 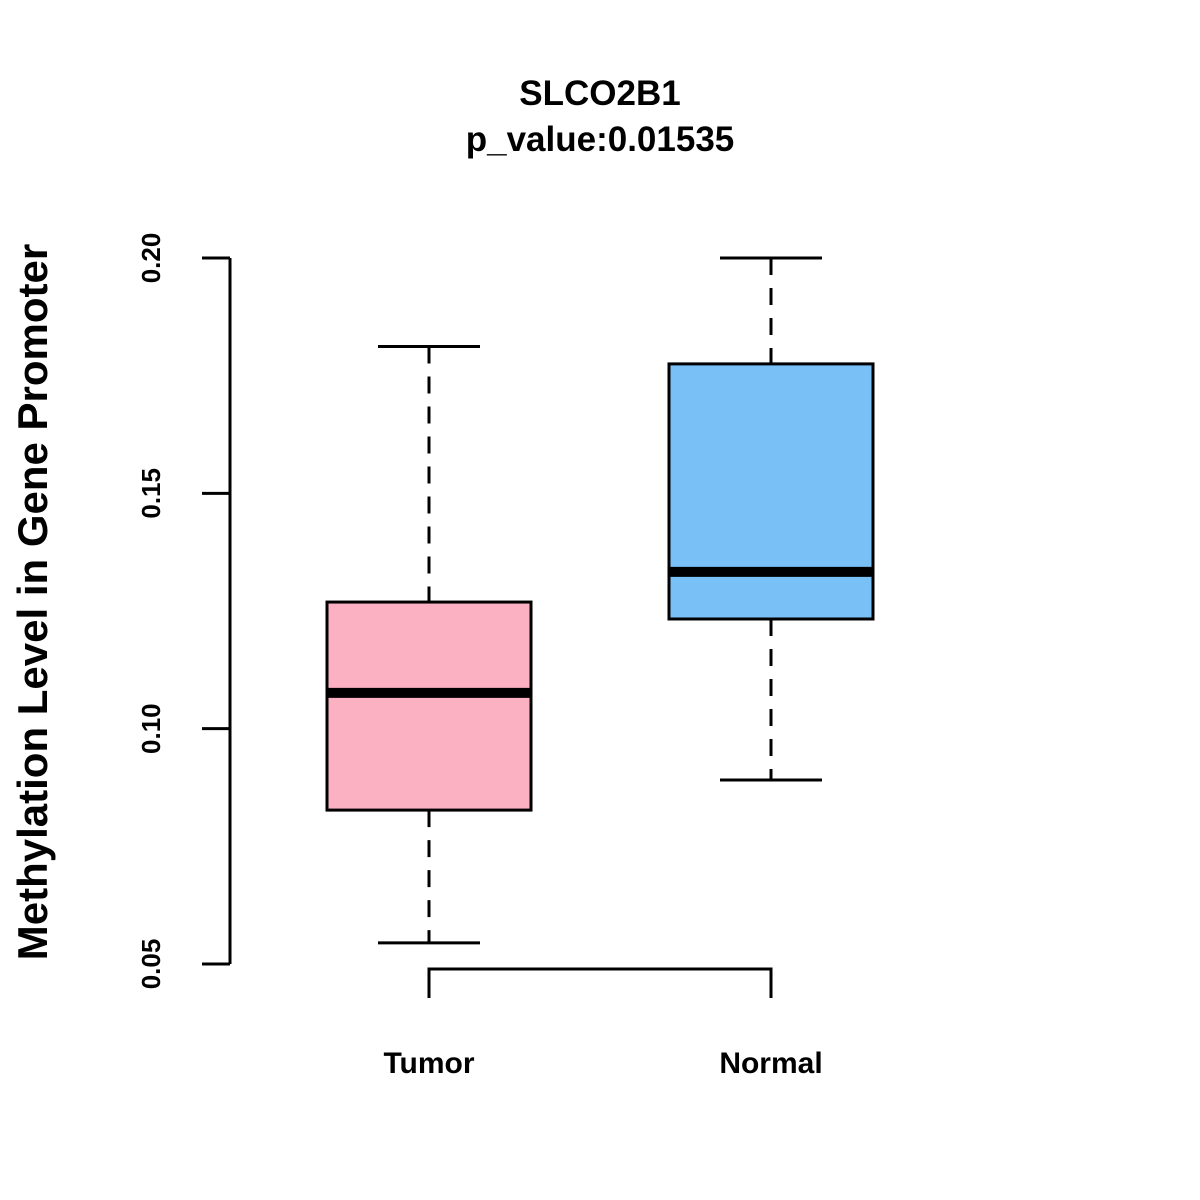 What do you see at coordinates (600, 139) in the screenshot?
I see `chart-subtitle: p_value:0.01535` at bounding box center [600, 139].